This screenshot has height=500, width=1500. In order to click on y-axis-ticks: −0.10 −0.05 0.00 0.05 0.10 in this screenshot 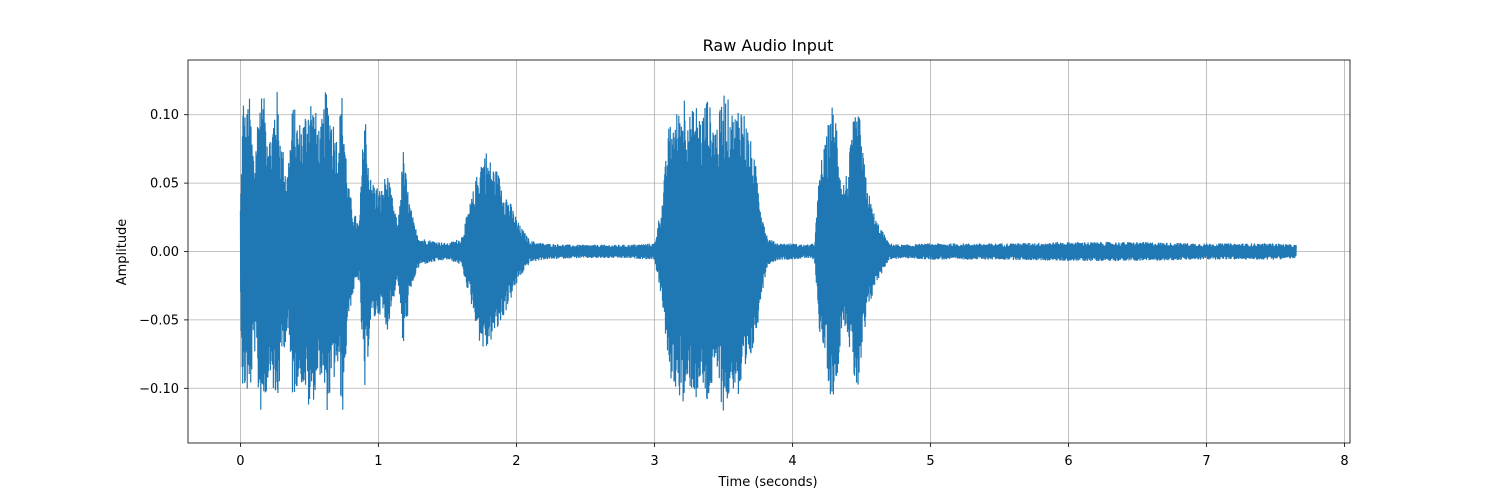, I will do `click(163, 252)`.